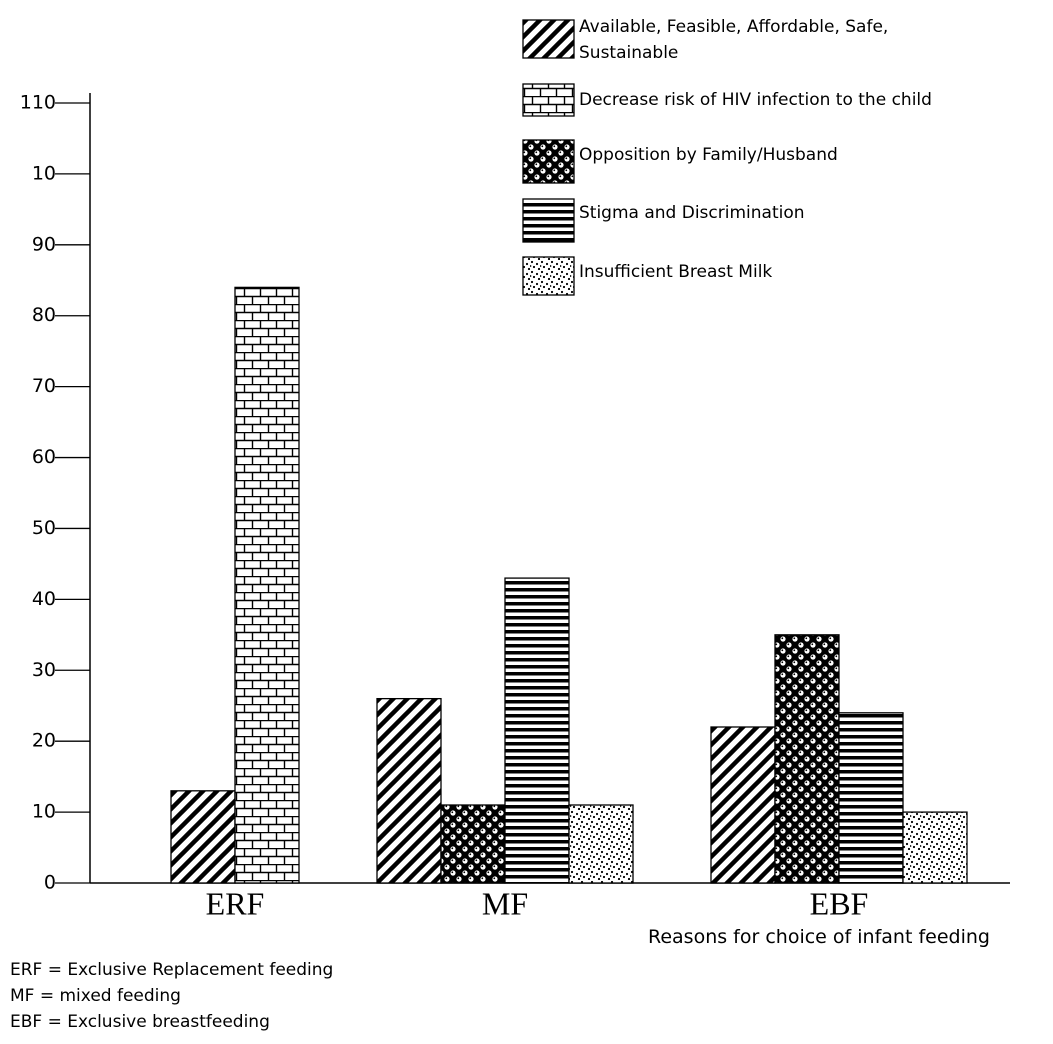  Describe the element at coordinates (44, 244) in the screenshot. I see `y-tick-label: 90` at that location.